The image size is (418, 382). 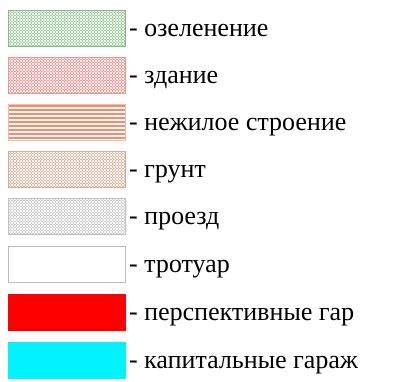 I want to click on legend-label-sidewalk: - тротуар, so click(x=179, y=263).